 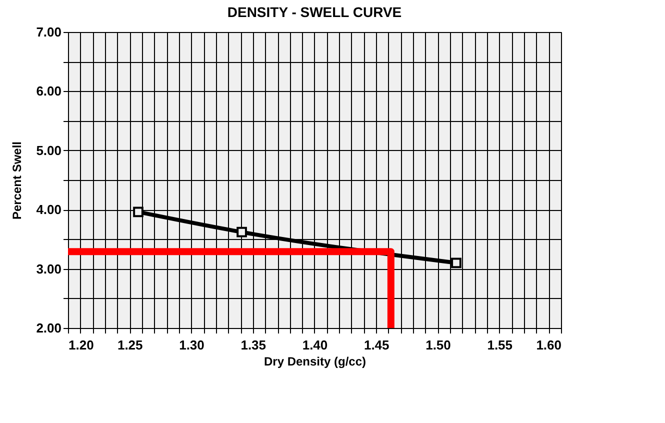 What do you see at coordinates (191, 345) in the screenshot?
I see `x-tick-label: 1.30` at bounding box center [191, 345].